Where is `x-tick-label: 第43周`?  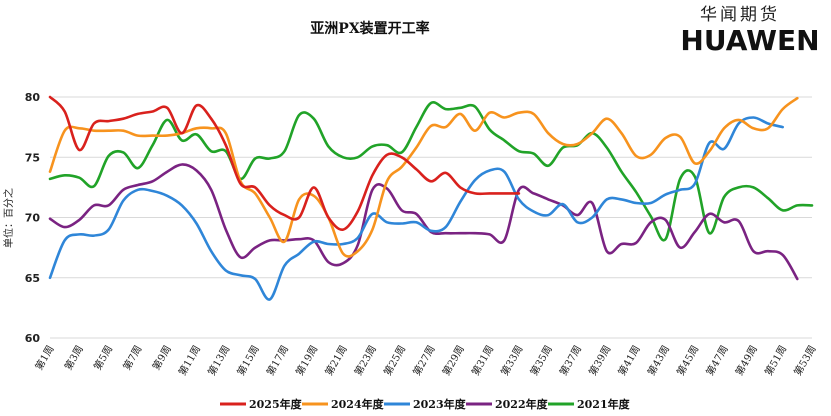 x-tick-label: 第43周 is located at coordinates (658, 360).